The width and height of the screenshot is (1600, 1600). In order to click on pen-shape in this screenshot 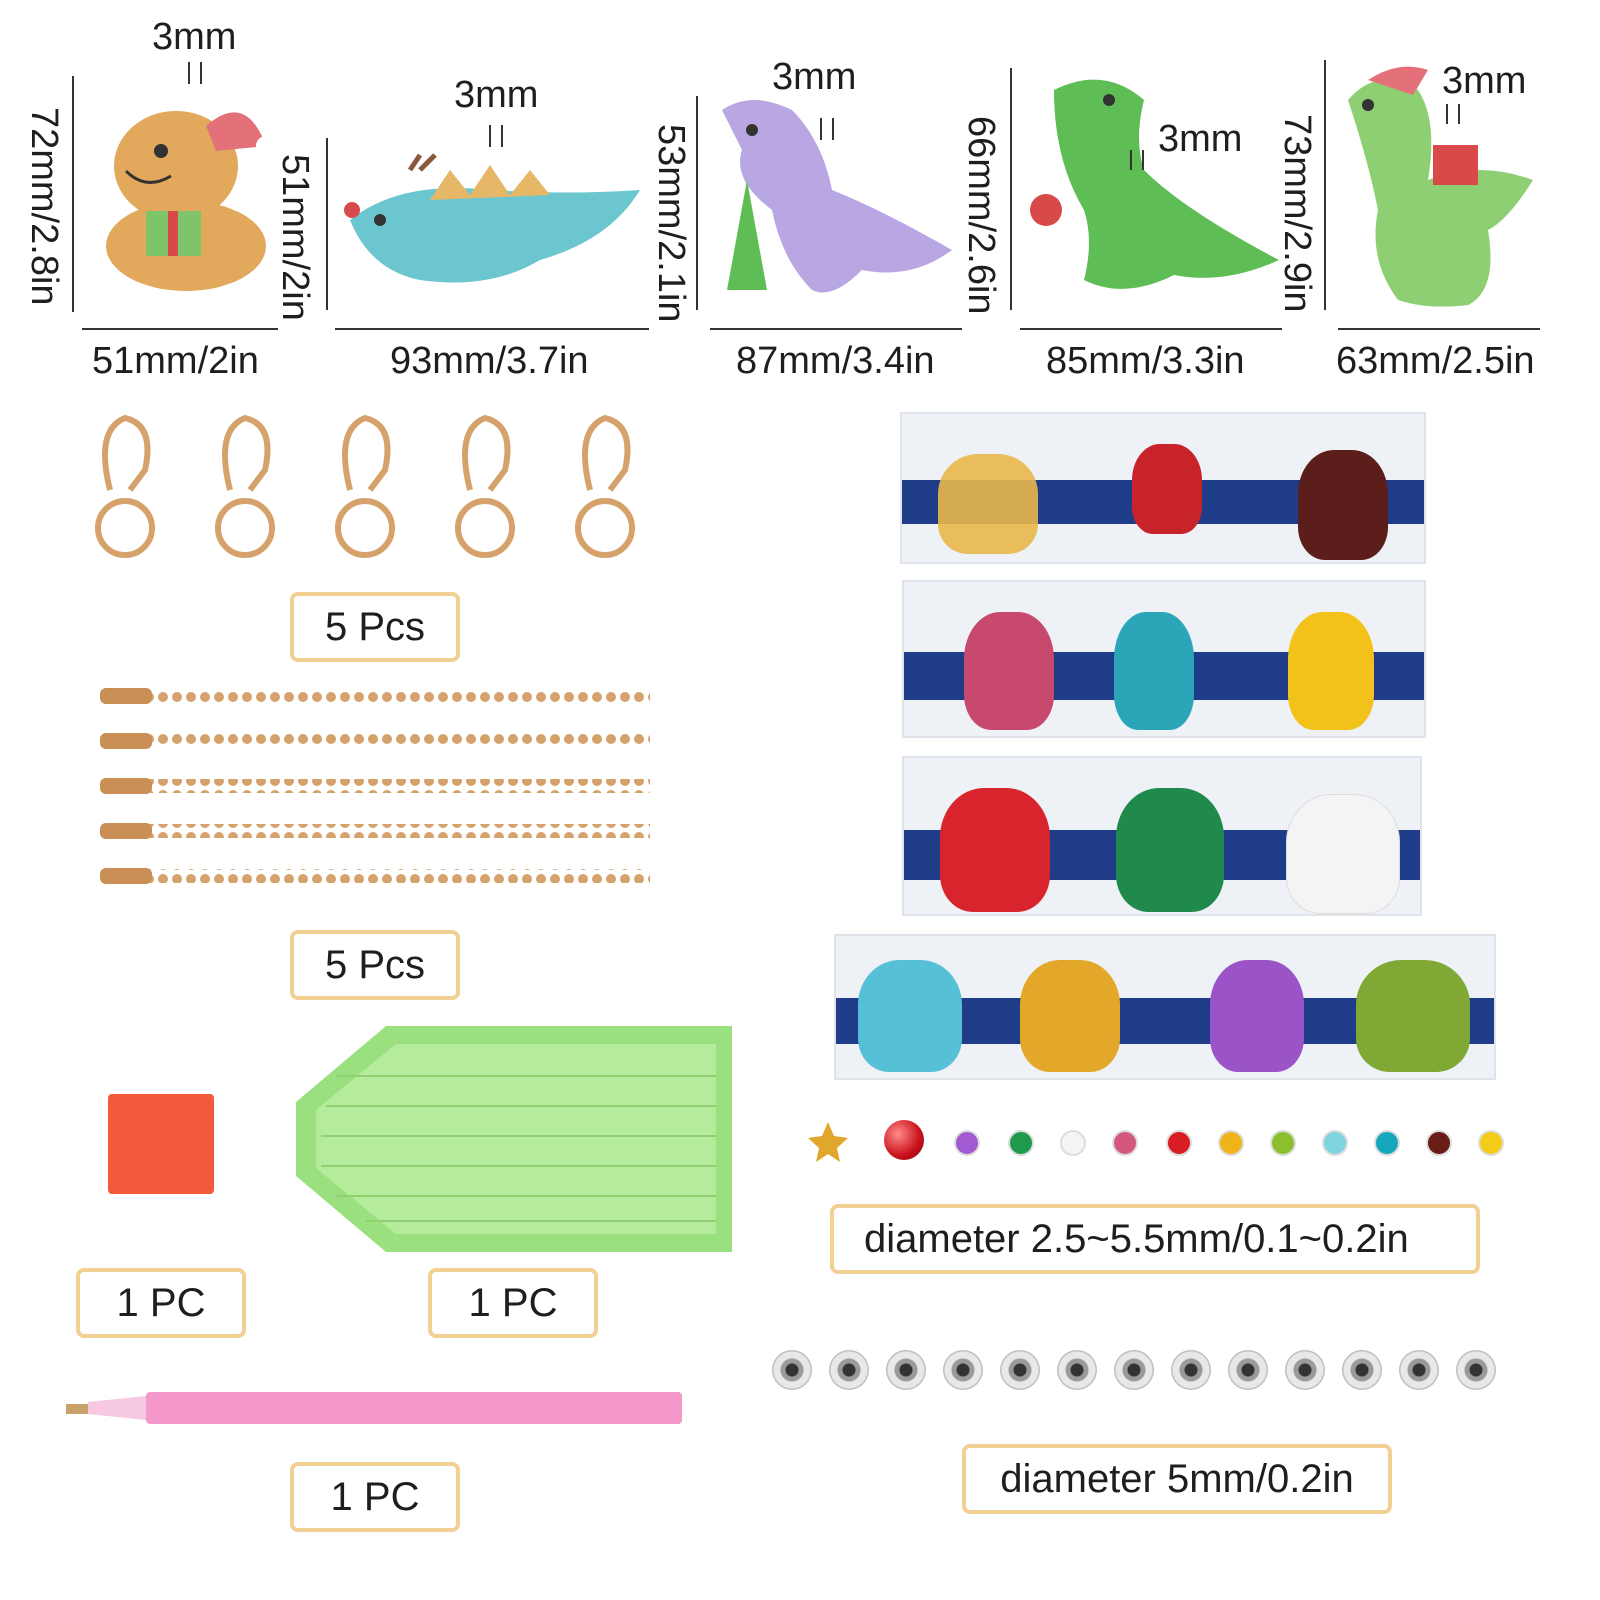, I will do `click(374, 1408)`.